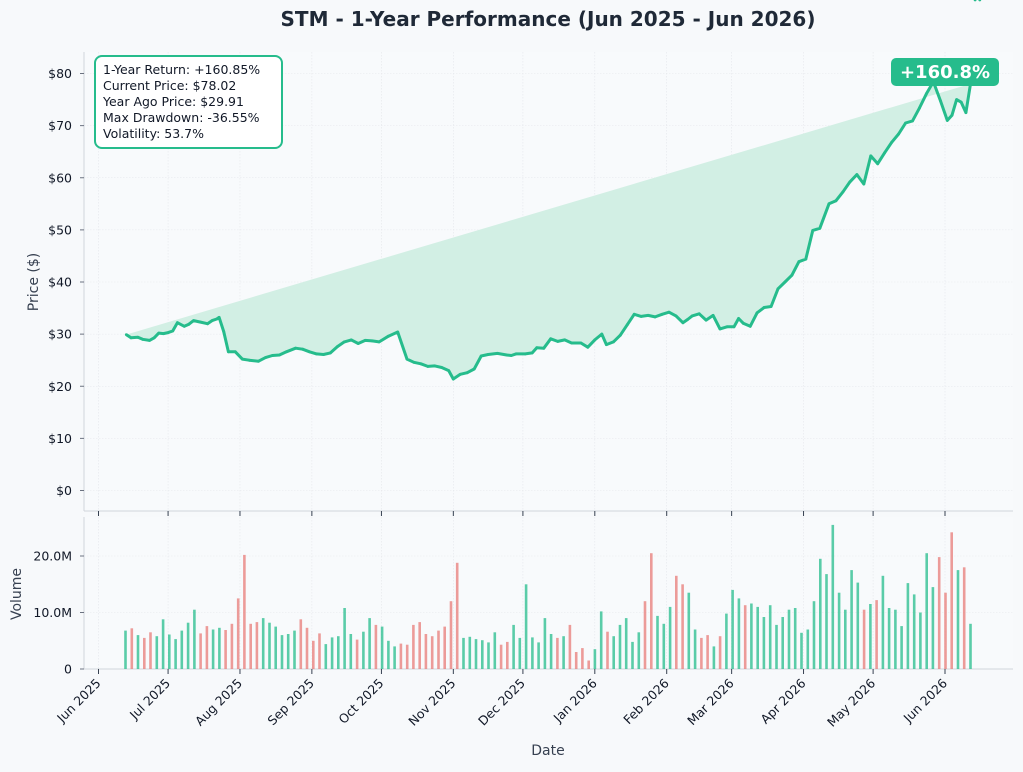 This screenshot has height=772, width=1023. I want to click on volume-y-axis-label: Volume, so click(17, 594).